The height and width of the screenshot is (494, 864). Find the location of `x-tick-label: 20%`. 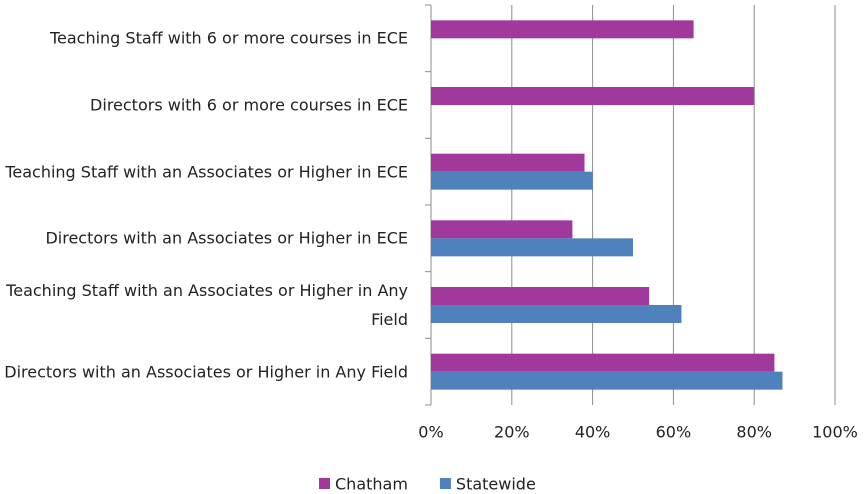

x-tick-label: 20% is located at coordinates (512, 432).